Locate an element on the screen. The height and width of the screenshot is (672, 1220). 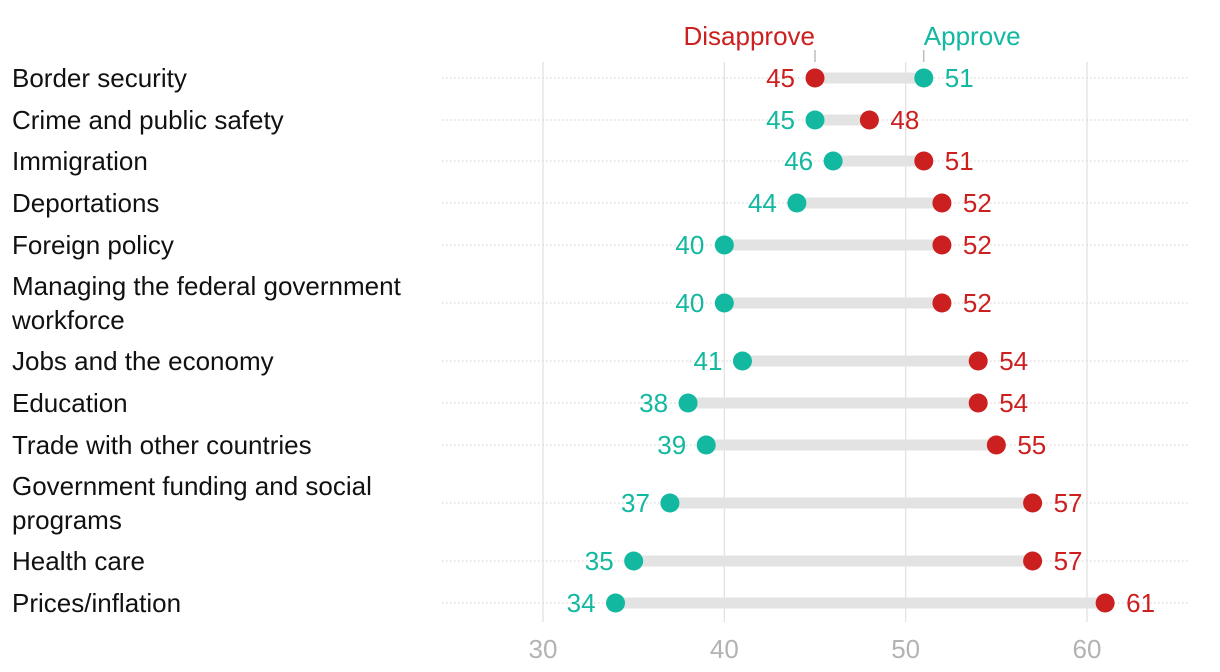
disapprove-value-label: 45 is located at coordinates (780, 78).